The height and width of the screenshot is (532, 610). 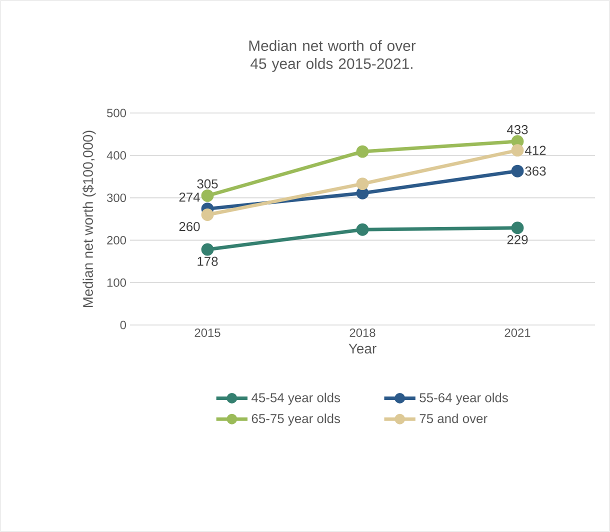 What do you see at coordinates (116, 113) in the screenshot?
I see `y-tick-label: 500` at bounding box center [116, 113].